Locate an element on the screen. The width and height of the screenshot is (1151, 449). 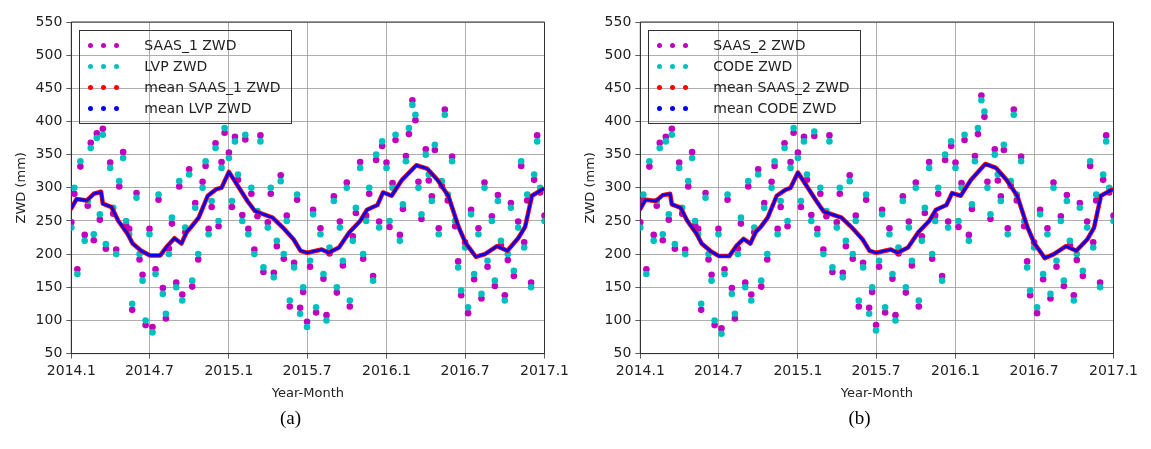
legend-label: mean CODE ZWD is located at coordinates (775, 108).